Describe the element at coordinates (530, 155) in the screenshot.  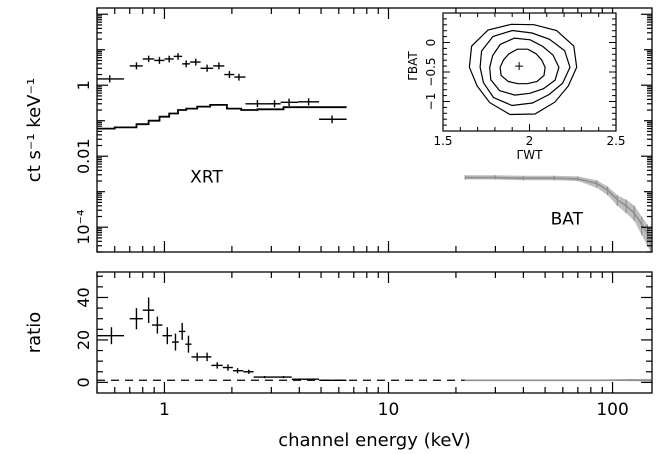
I see `contour-x-axis-label: ΓWT` at that location.